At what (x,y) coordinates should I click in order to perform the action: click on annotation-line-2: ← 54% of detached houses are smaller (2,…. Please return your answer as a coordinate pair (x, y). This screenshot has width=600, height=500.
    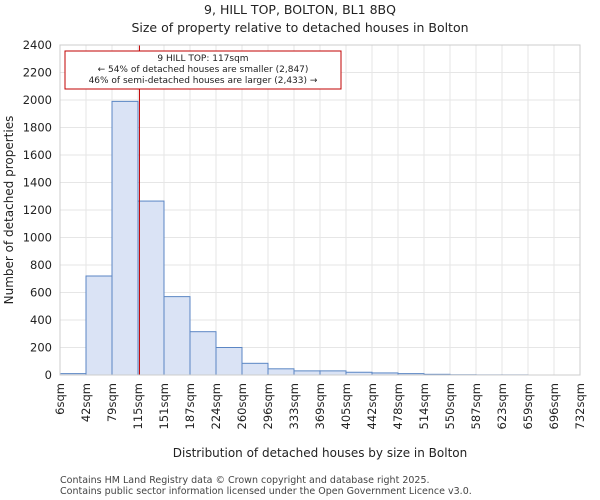
    Looking at the image, I should click on (203, 70).